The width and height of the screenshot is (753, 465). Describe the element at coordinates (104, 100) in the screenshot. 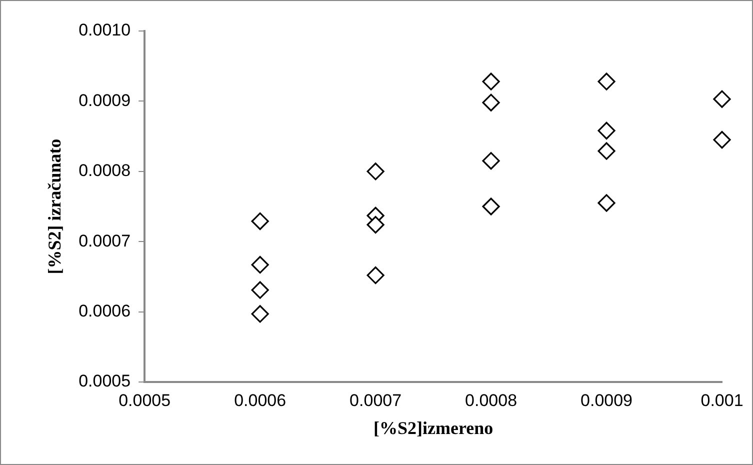

I see `y-tick-label: 0.0009` at that location.